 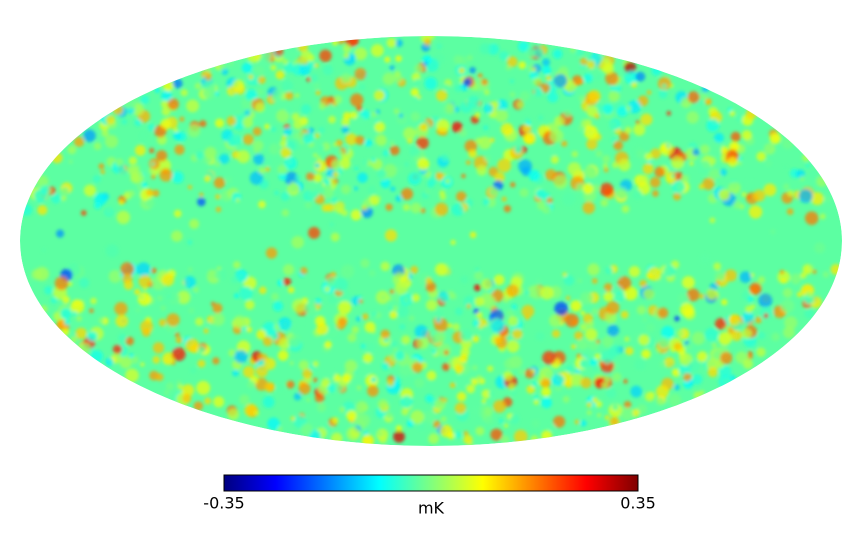 What do you see at coordinates (223, 503) in the screenshot?
I see `colorbar-tick-label: -0.35` at bounding box center [223, 503].